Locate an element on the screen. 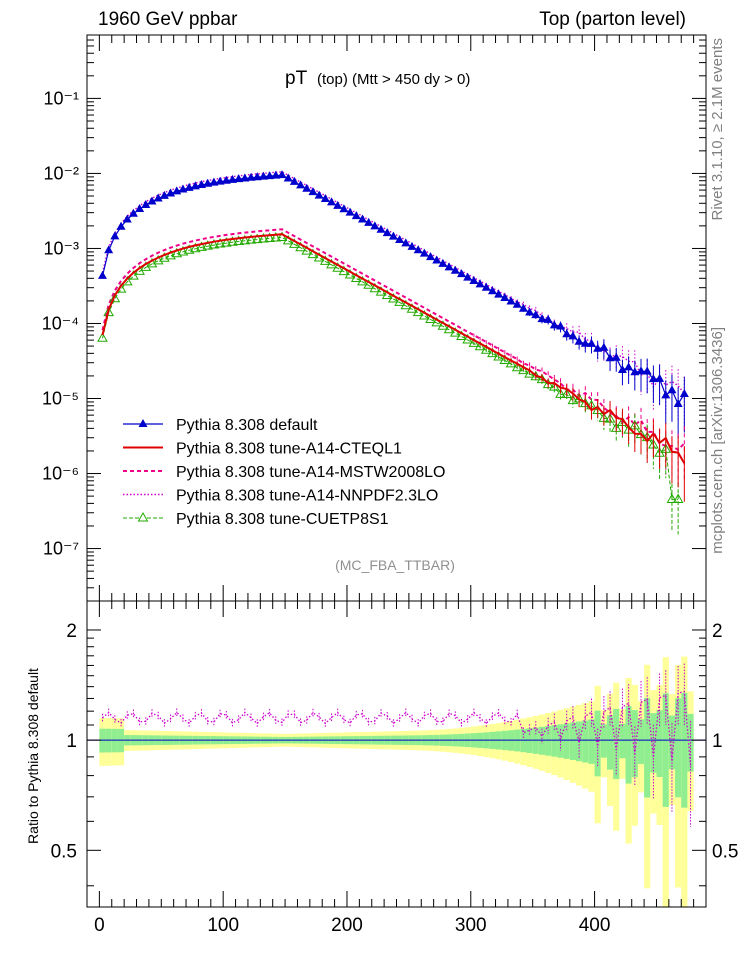 The width and height of the screenshot is (746, 972). ratio-y-tick-label-right: 0.5 is located at coordinates (725, 851).